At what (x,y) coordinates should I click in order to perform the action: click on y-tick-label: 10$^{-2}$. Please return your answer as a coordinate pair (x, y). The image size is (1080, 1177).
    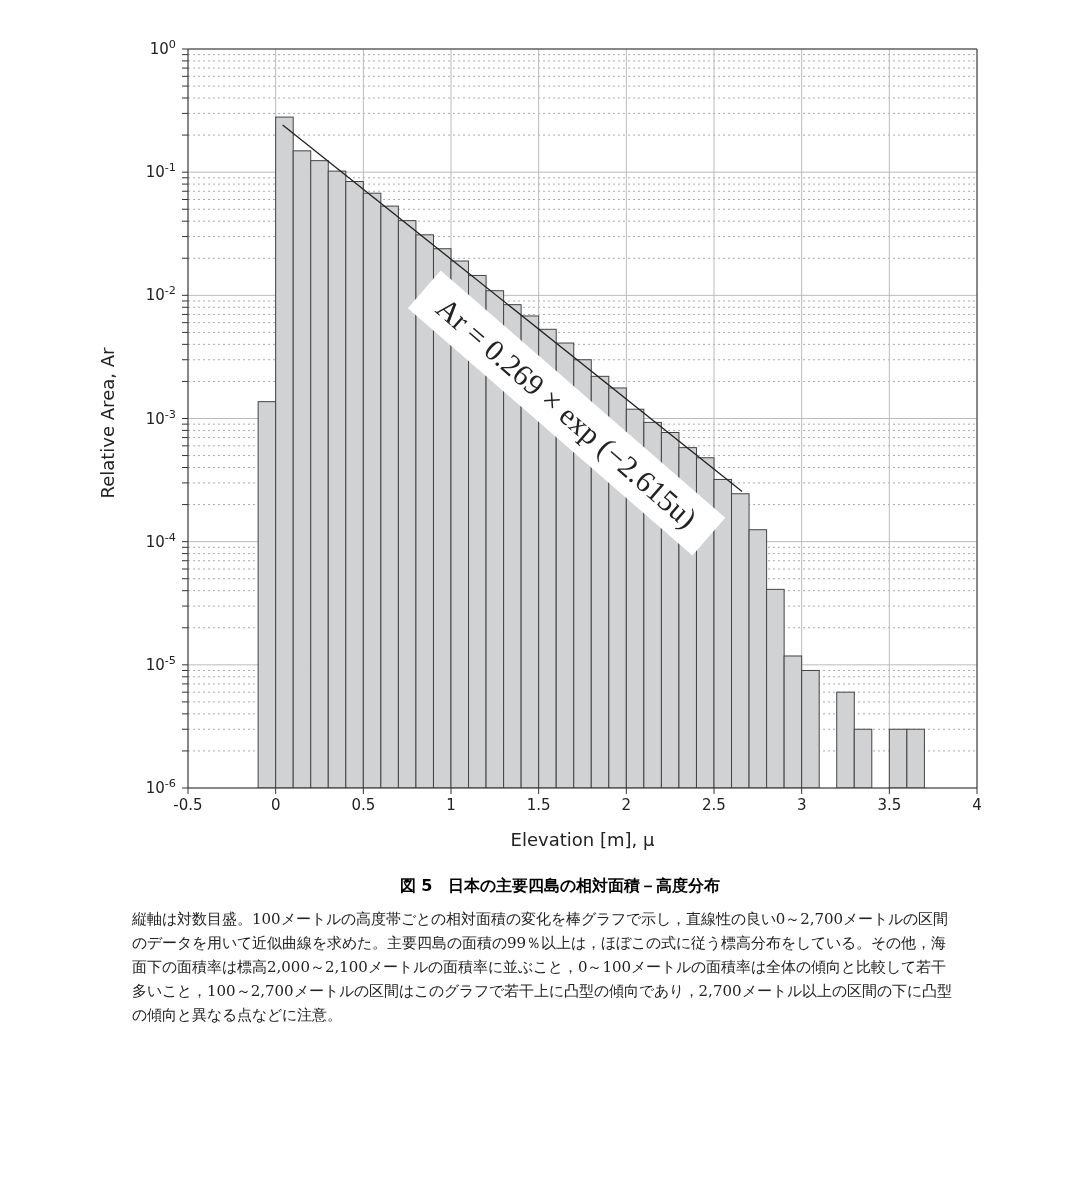
    Looking at the image, I should click on (160, 294).